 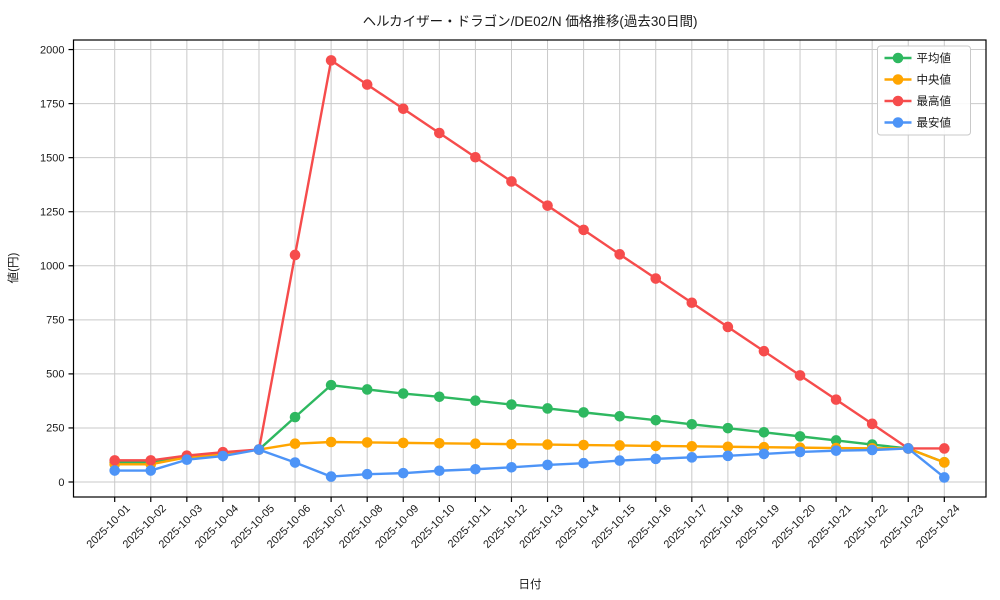 What do you see at coordinates (530, 21) in the screenshot?
I see `chart-title: ヘルカイザー・ドラゴン/DE02/N 価格推移(過去30日間)` at bounding box center [530, 21].